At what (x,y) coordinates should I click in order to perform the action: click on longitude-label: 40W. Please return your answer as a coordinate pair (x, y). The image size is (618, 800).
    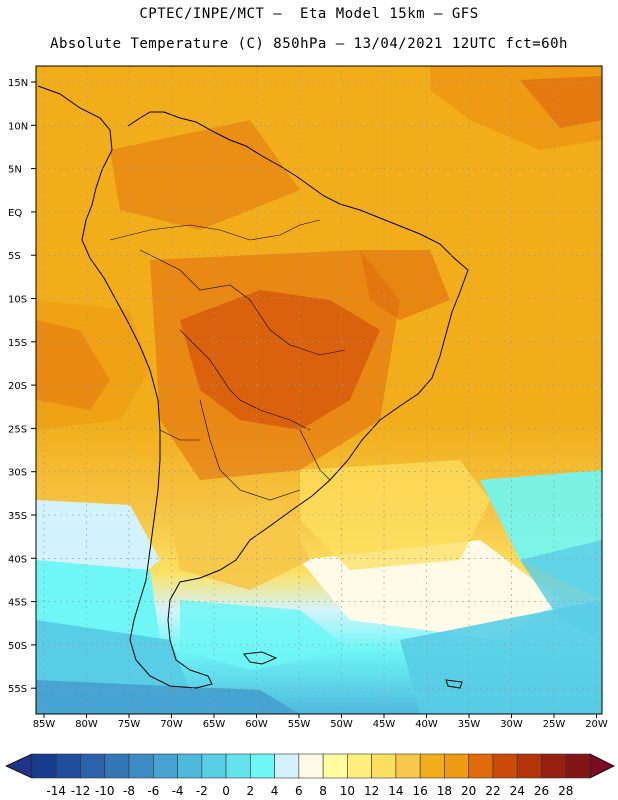
    Looking at the image, I should click on (426, 724).